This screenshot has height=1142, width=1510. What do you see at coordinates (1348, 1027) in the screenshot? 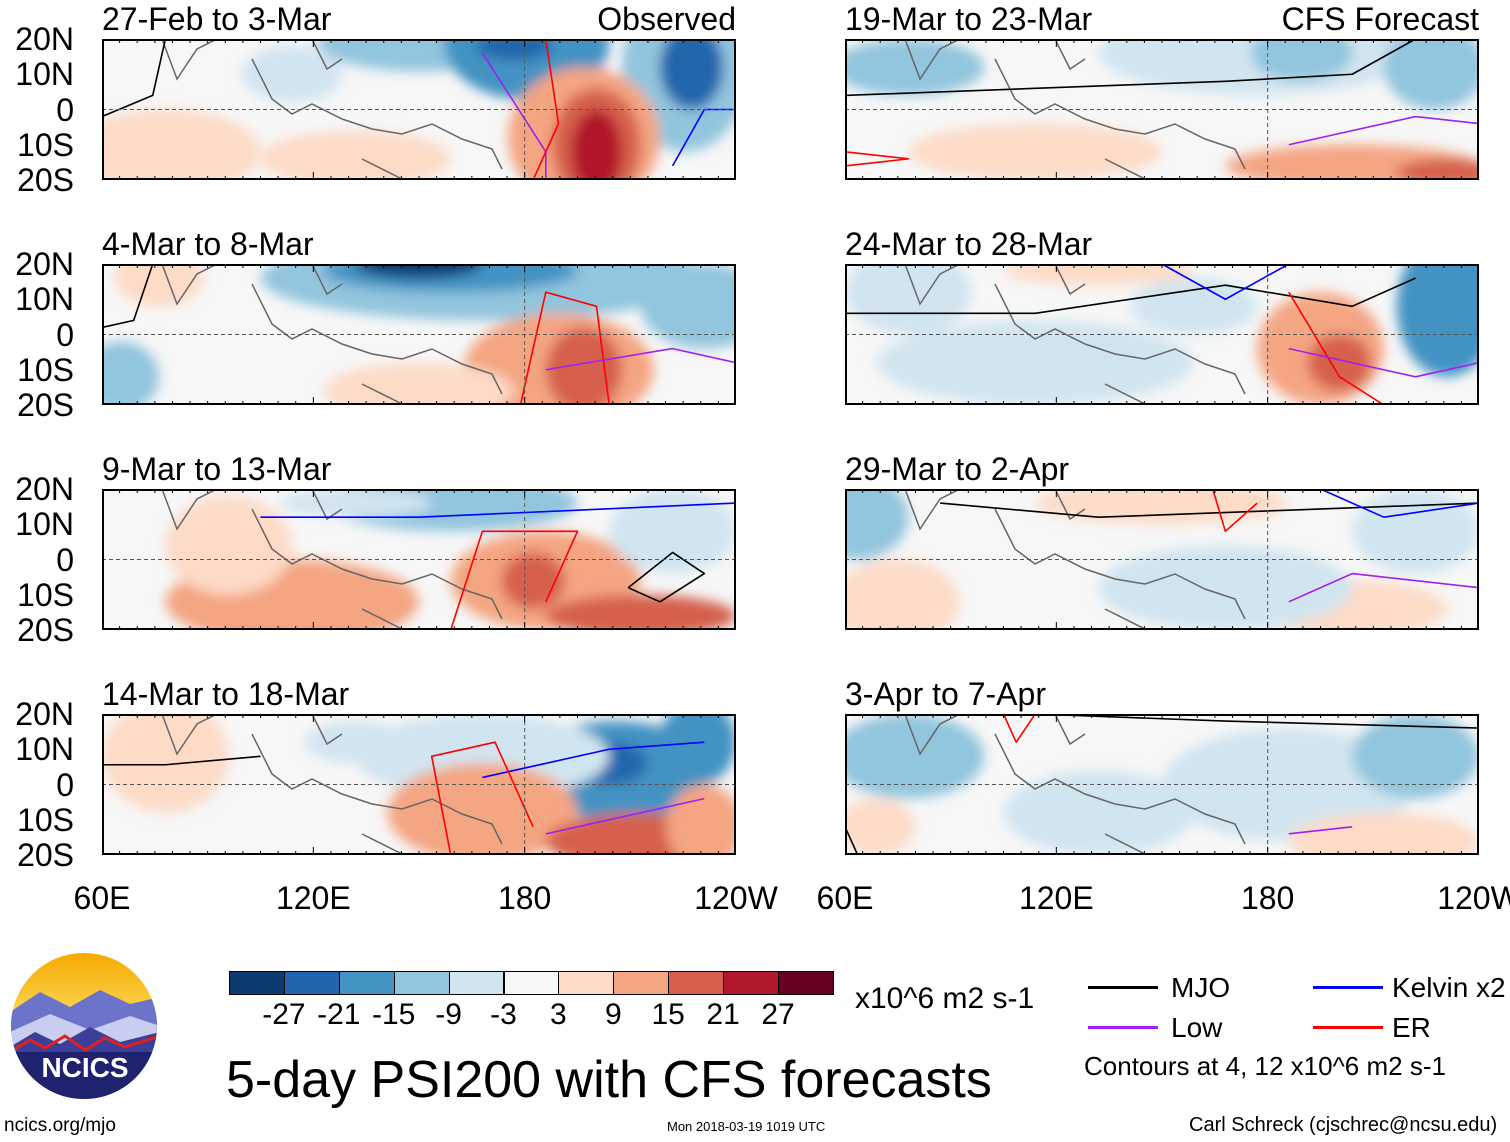
I see `legend-line-er` at bounding box center [1348, 1027].